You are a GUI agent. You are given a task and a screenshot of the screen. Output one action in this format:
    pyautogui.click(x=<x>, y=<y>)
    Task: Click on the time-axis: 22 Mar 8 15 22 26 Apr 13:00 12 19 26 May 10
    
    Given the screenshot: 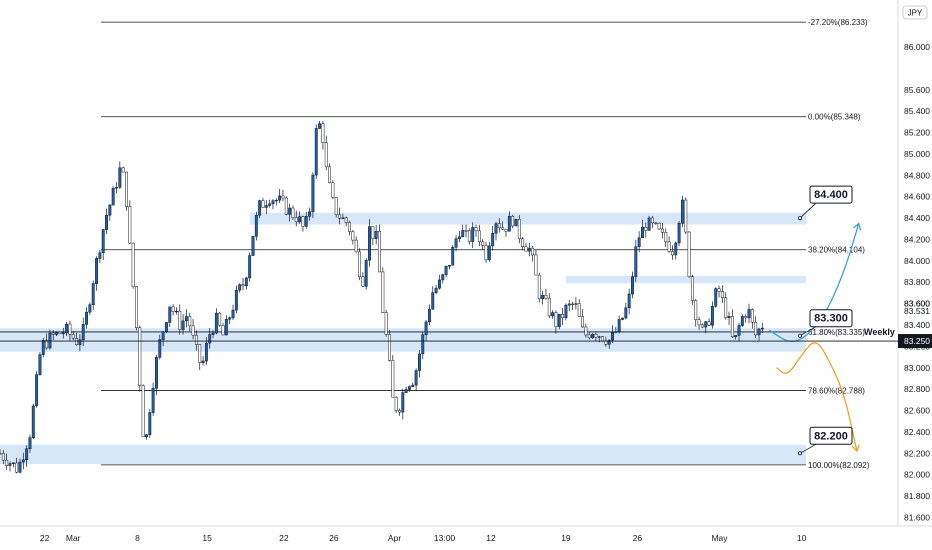 What is the action you would take?
    pyautogui.click(x=466, y=534)
    